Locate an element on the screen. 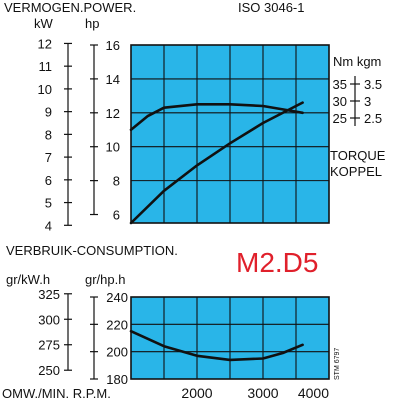  x-tick-label: 2000 is located at coordinates (196, 392).